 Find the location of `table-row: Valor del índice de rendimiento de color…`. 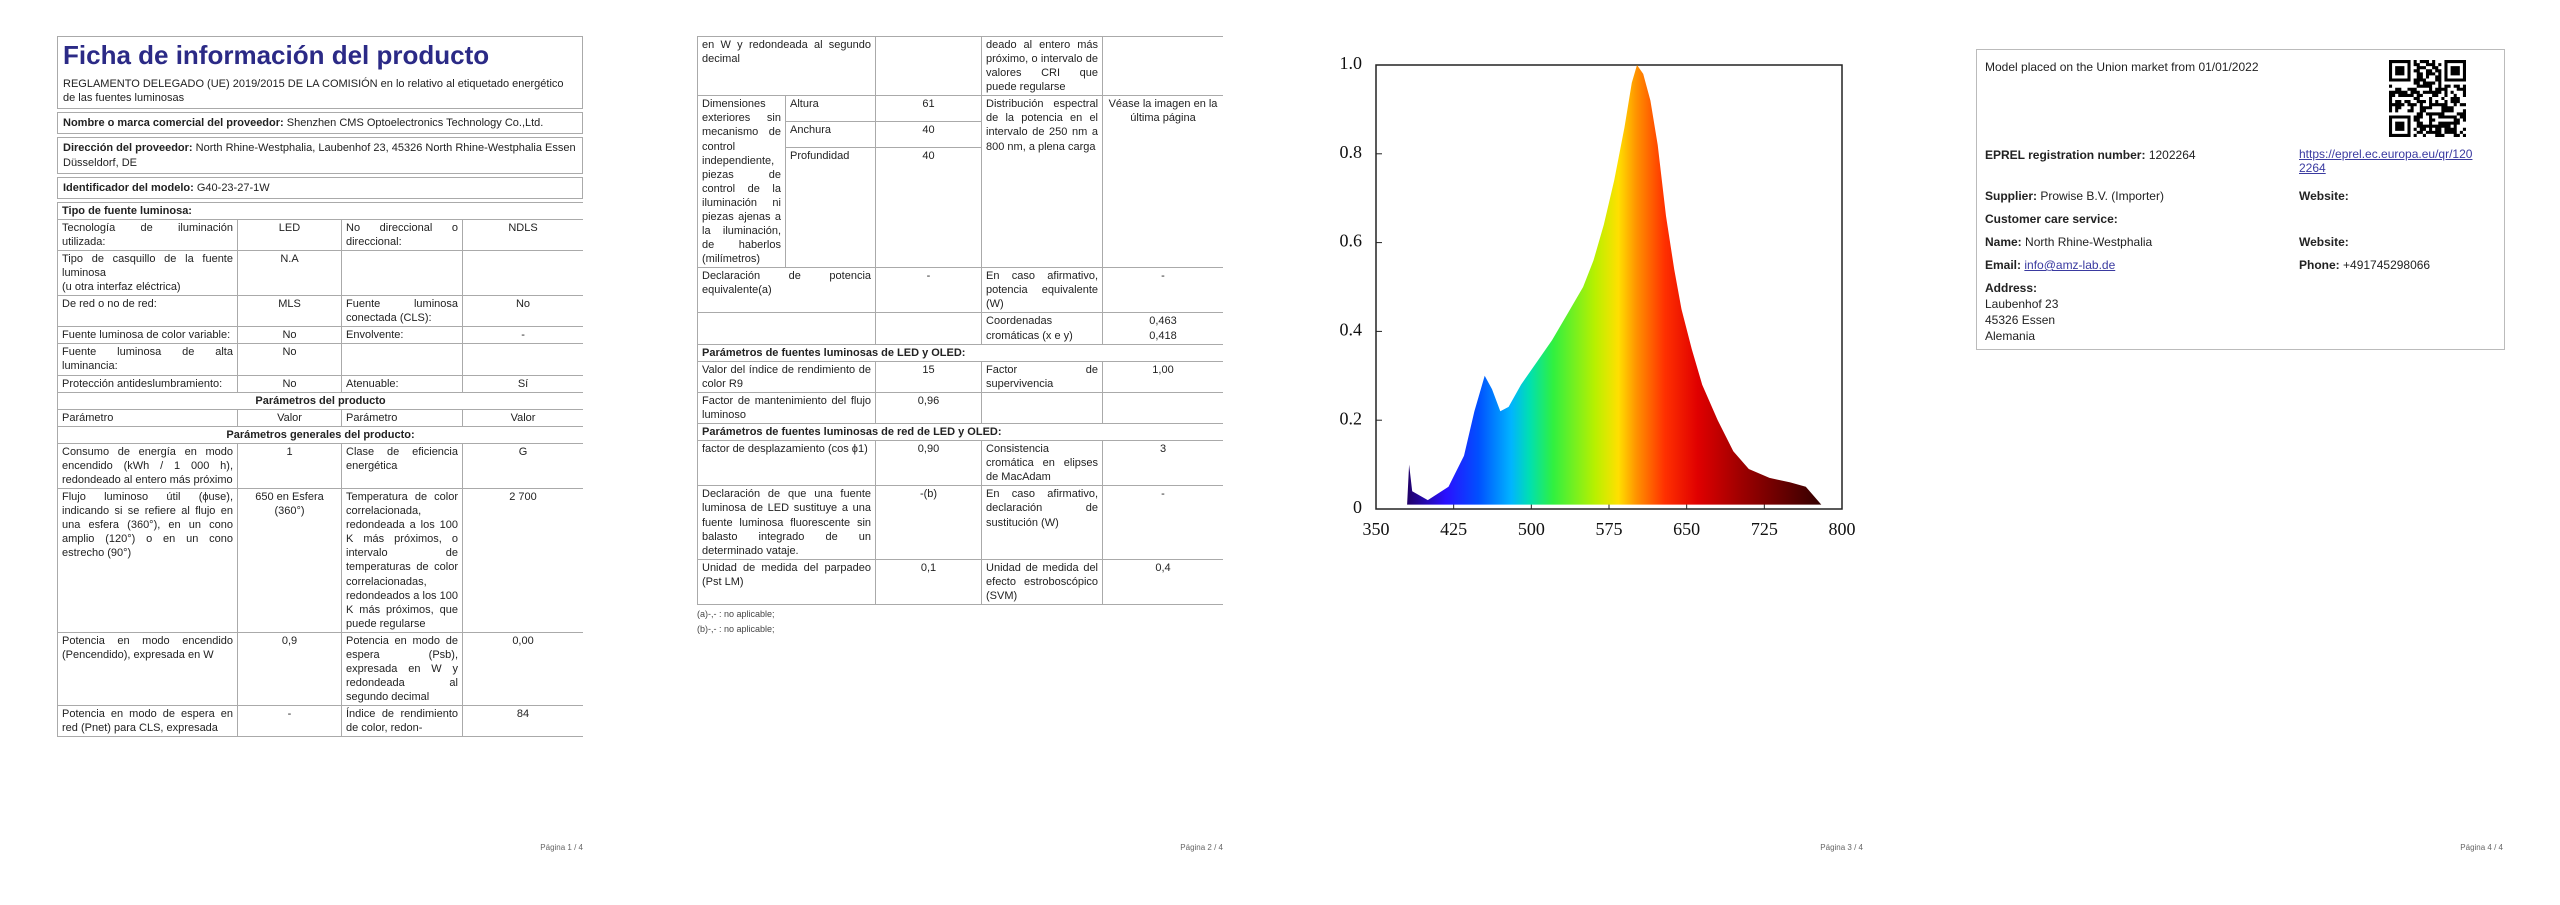

table-row: Valor del índice de rendimiento de color… is located at coordinates (960, 376).